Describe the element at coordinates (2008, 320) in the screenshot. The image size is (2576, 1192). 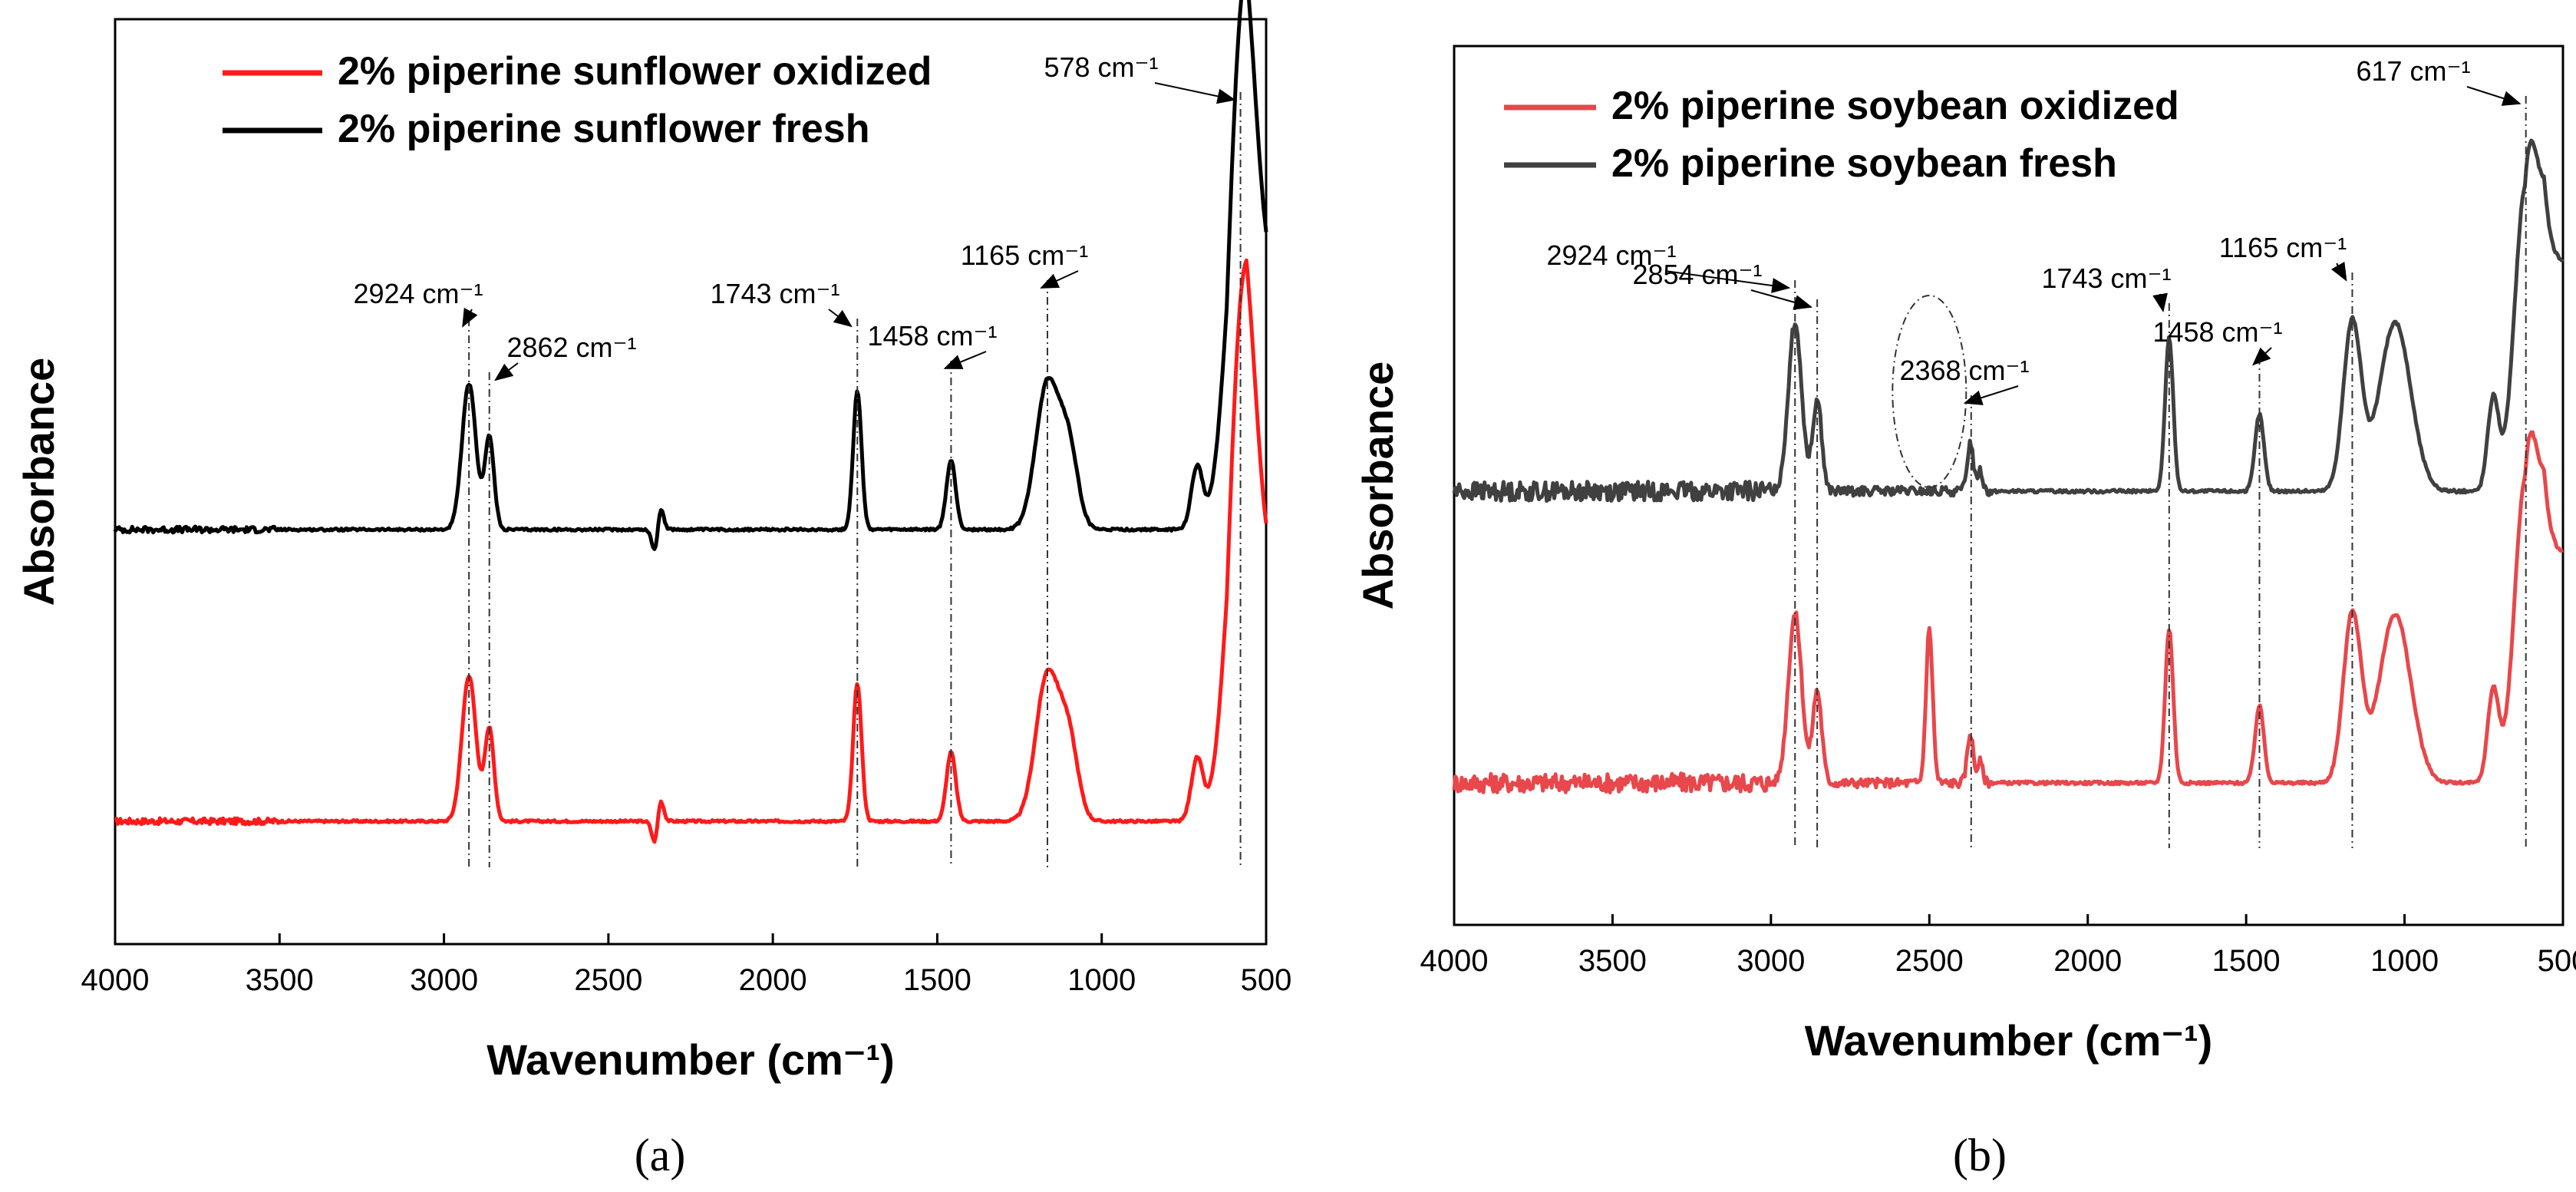
I see `series-line-fresh` at that location.